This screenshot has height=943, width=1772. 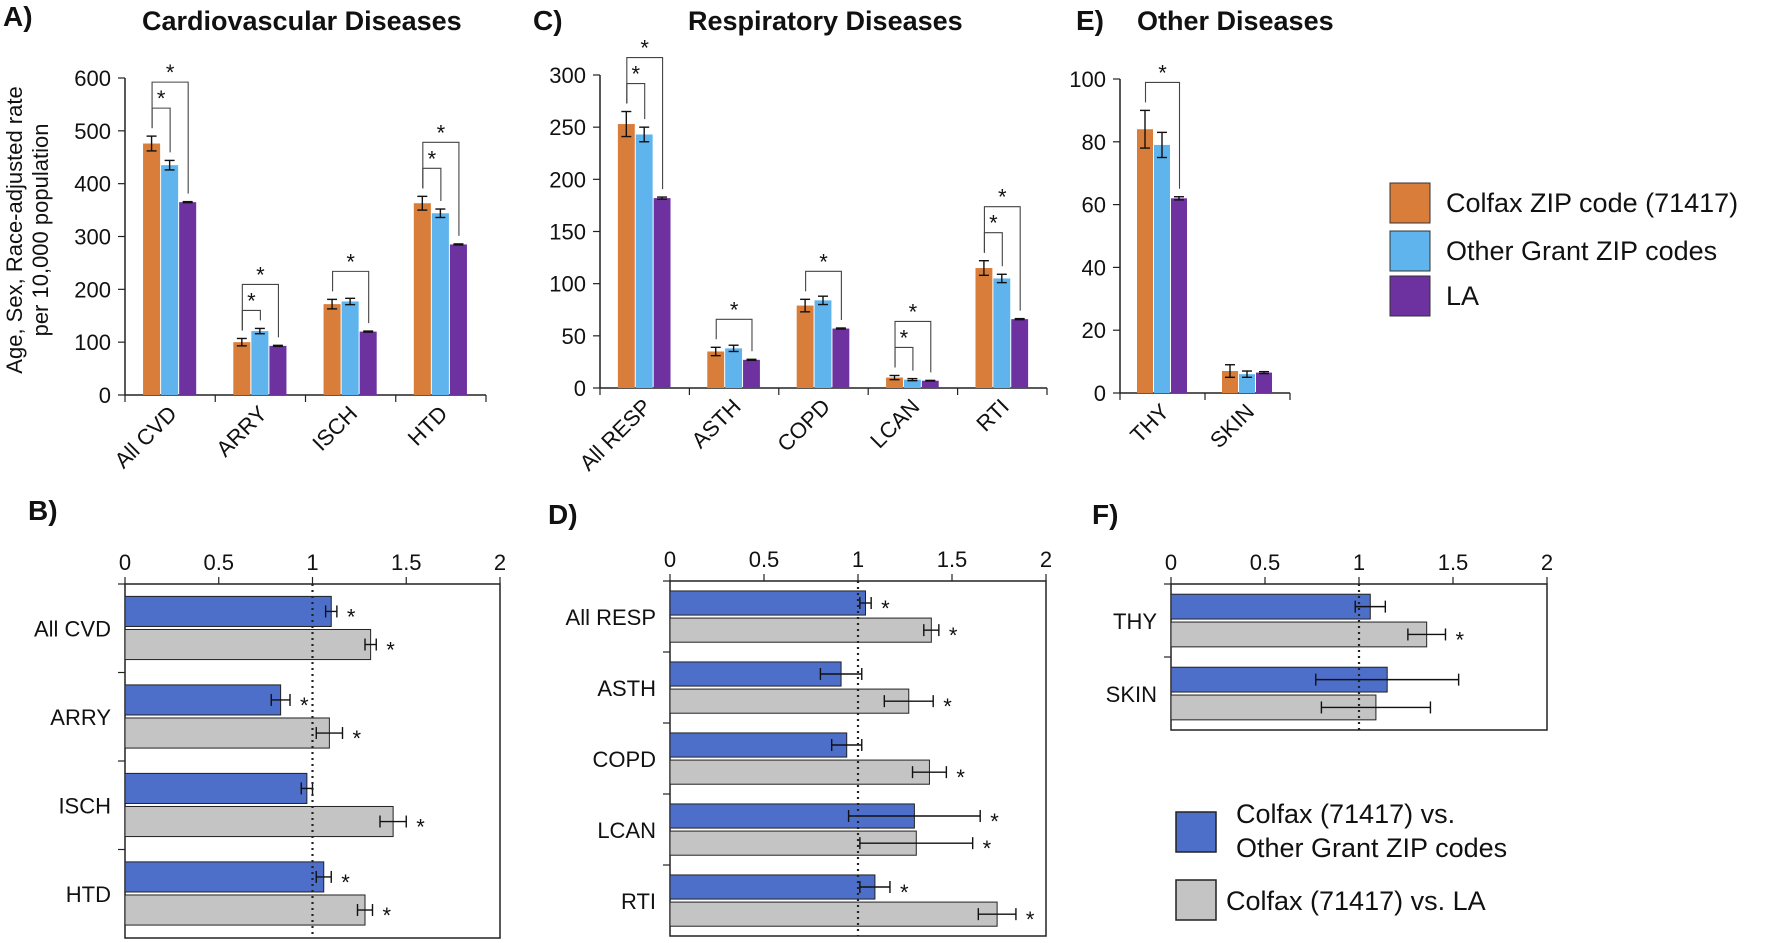 I want to click on panel-e-title: Other Diseases, so click(x=1235, y=21).